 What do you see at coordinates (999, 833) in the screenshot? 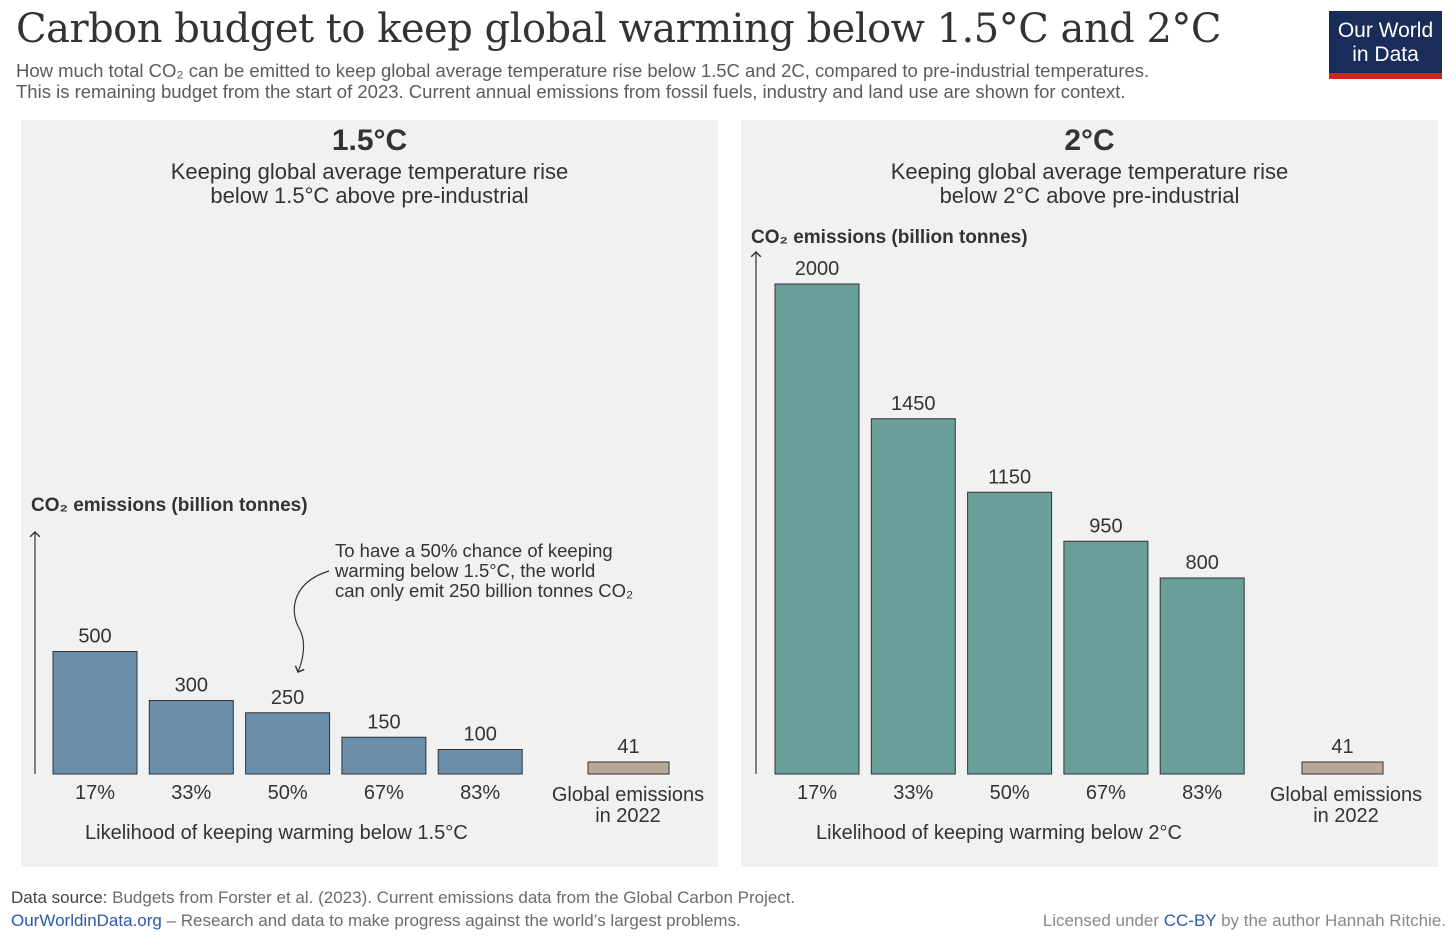
I see `x-axis-label: Likelihood of keeping warming below 2°C` at bounding box center [999, 833].